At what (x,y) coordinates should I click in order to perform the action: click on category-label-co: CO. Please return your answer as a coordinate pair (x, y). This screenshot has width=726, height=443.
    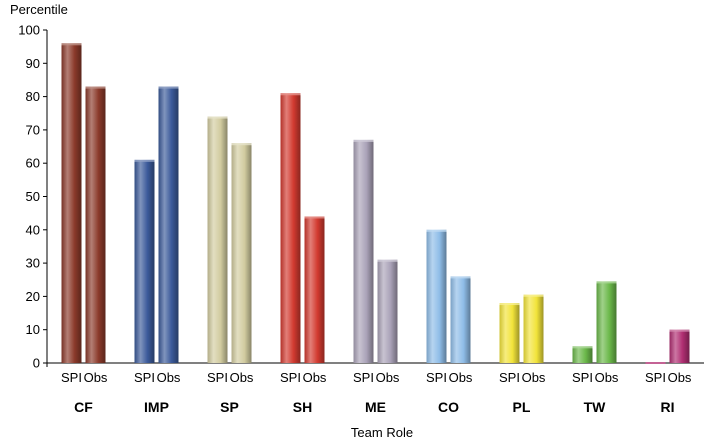
    Looking at the image, I should click on (448, 407).